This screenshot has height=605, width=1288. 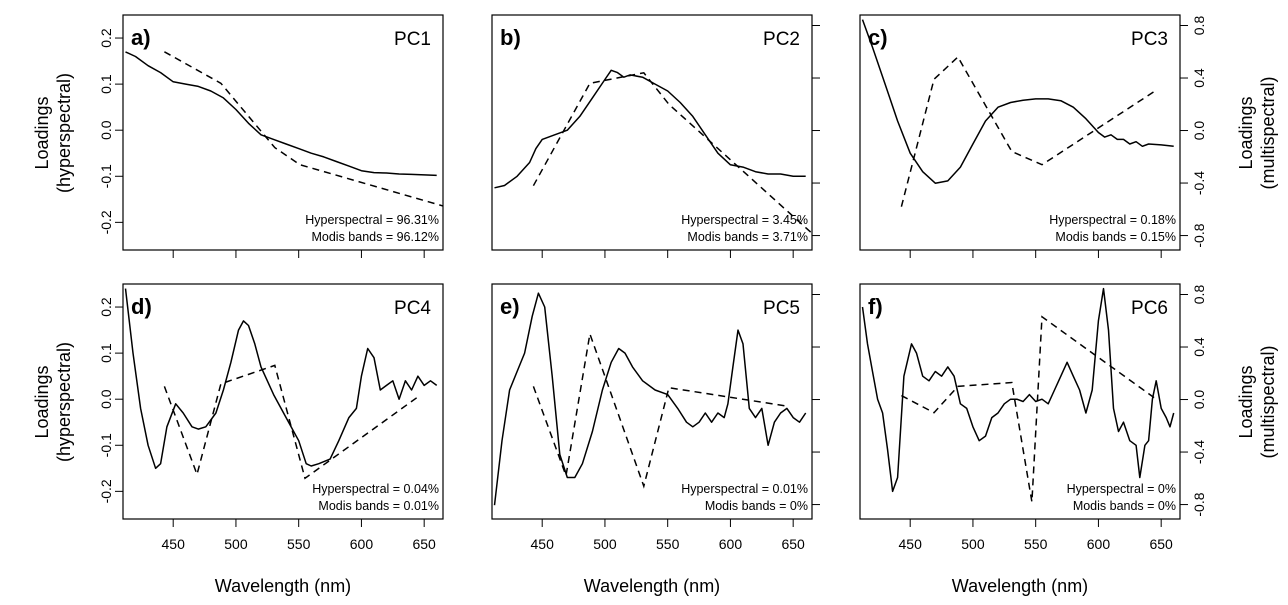 I want to click on panel-pc5-variance-modis: Modis bands = 0%, so click(x=756, y=506).